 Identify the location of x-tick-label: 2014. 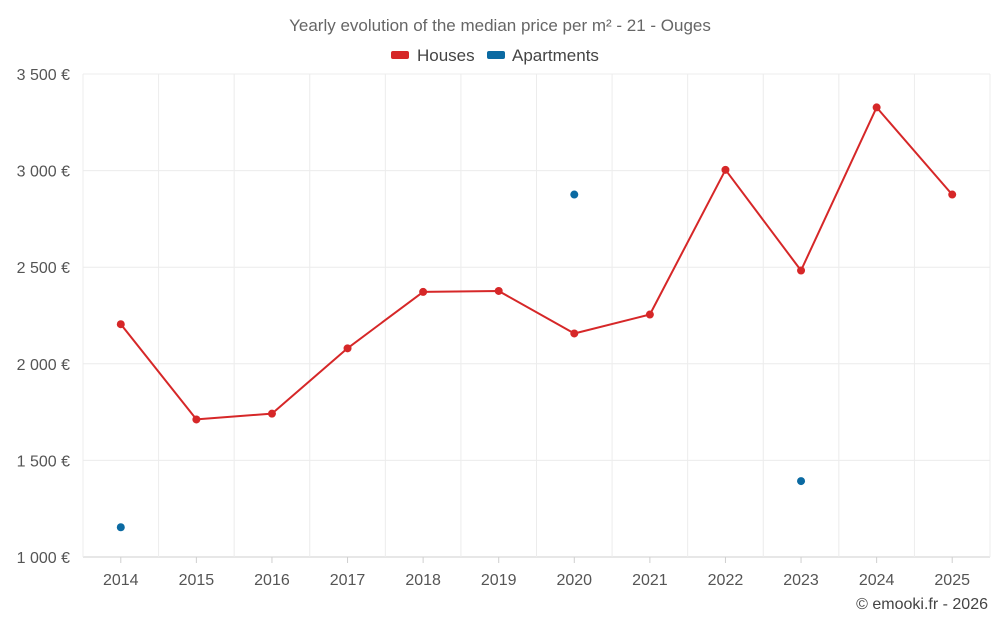
(121, 580).